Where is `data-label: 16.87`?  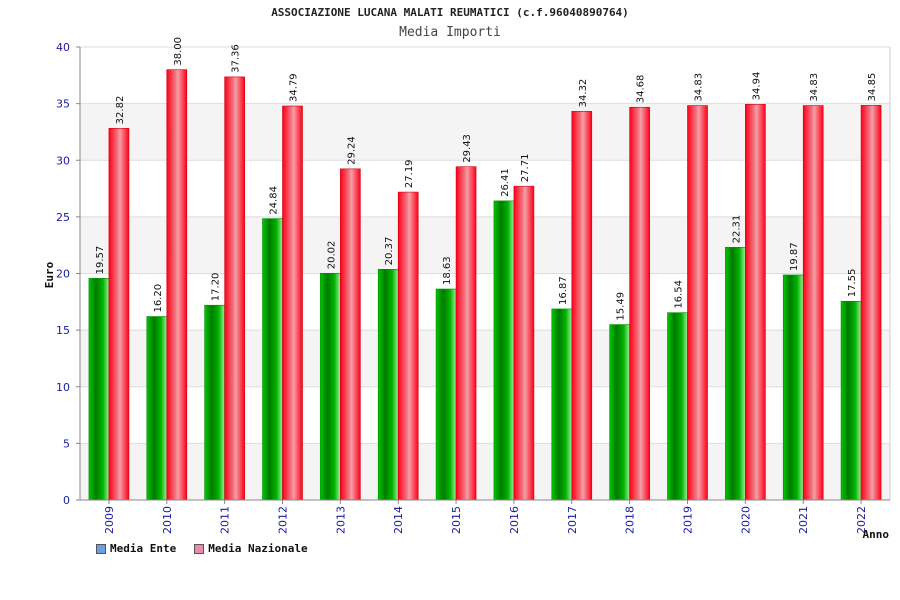 data-label: 16.87 is located at coordinates (563, 290).